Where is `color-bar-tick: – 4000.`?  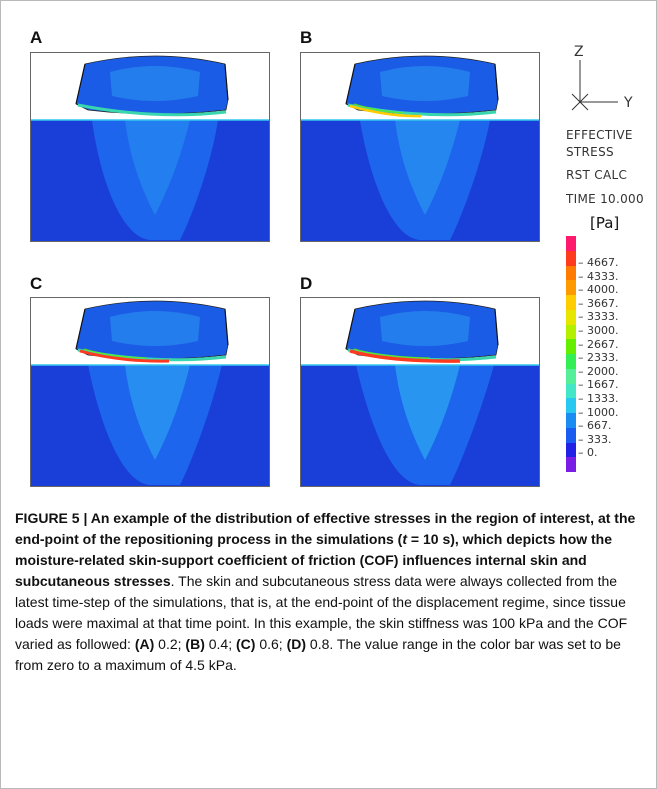 color-bar-tick: – 4000. is located at coordinates (598, 290).